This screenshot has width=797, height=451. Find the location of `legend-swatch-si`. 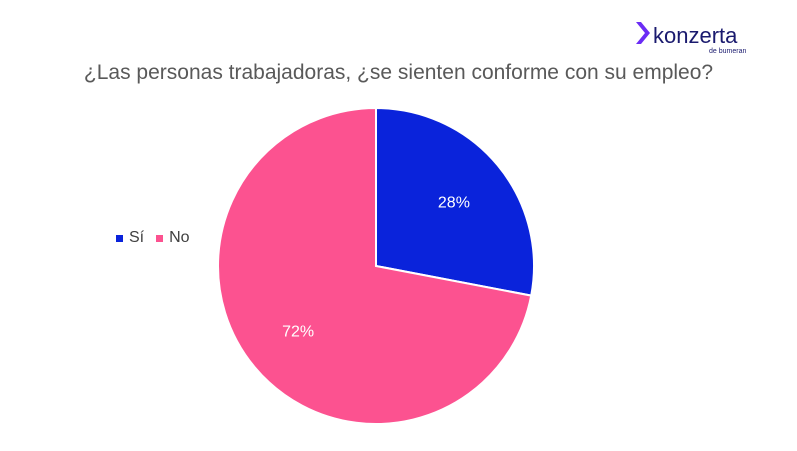

legend-swatch-si is located at coordinates (119, 238).